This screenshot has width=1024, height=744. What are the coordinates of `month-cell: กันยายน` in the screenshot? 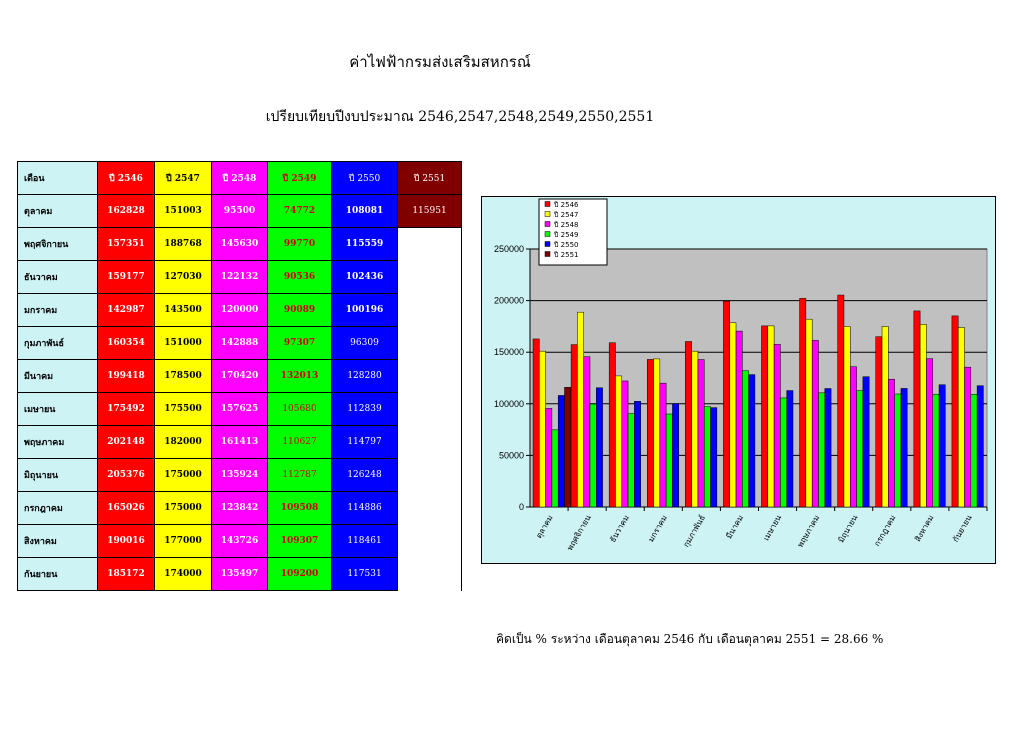 It's located at (57, 574).